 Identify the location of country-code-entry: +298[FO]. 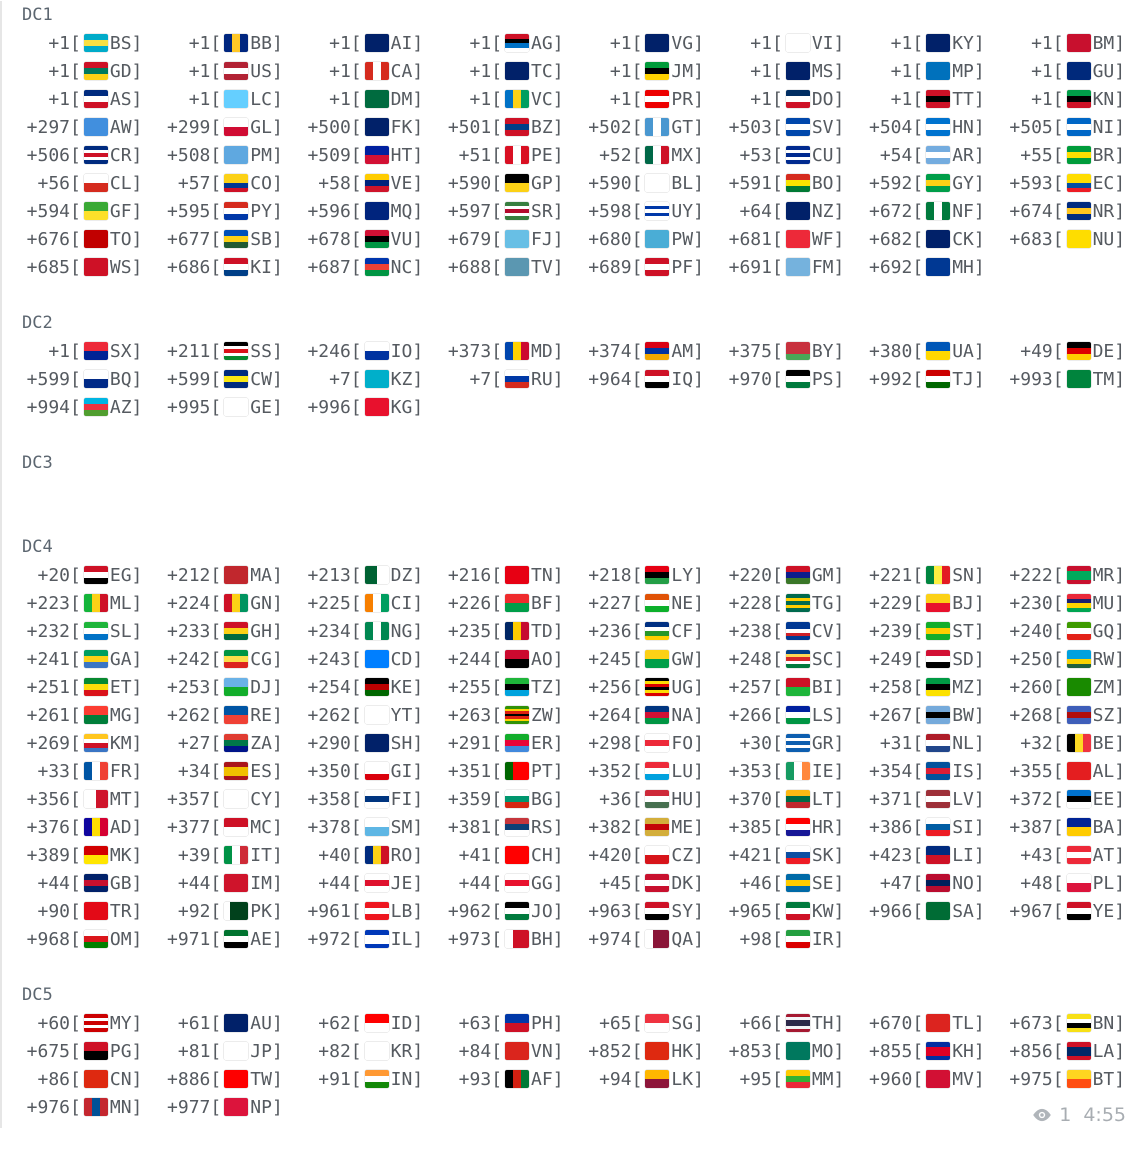
(634, 743).